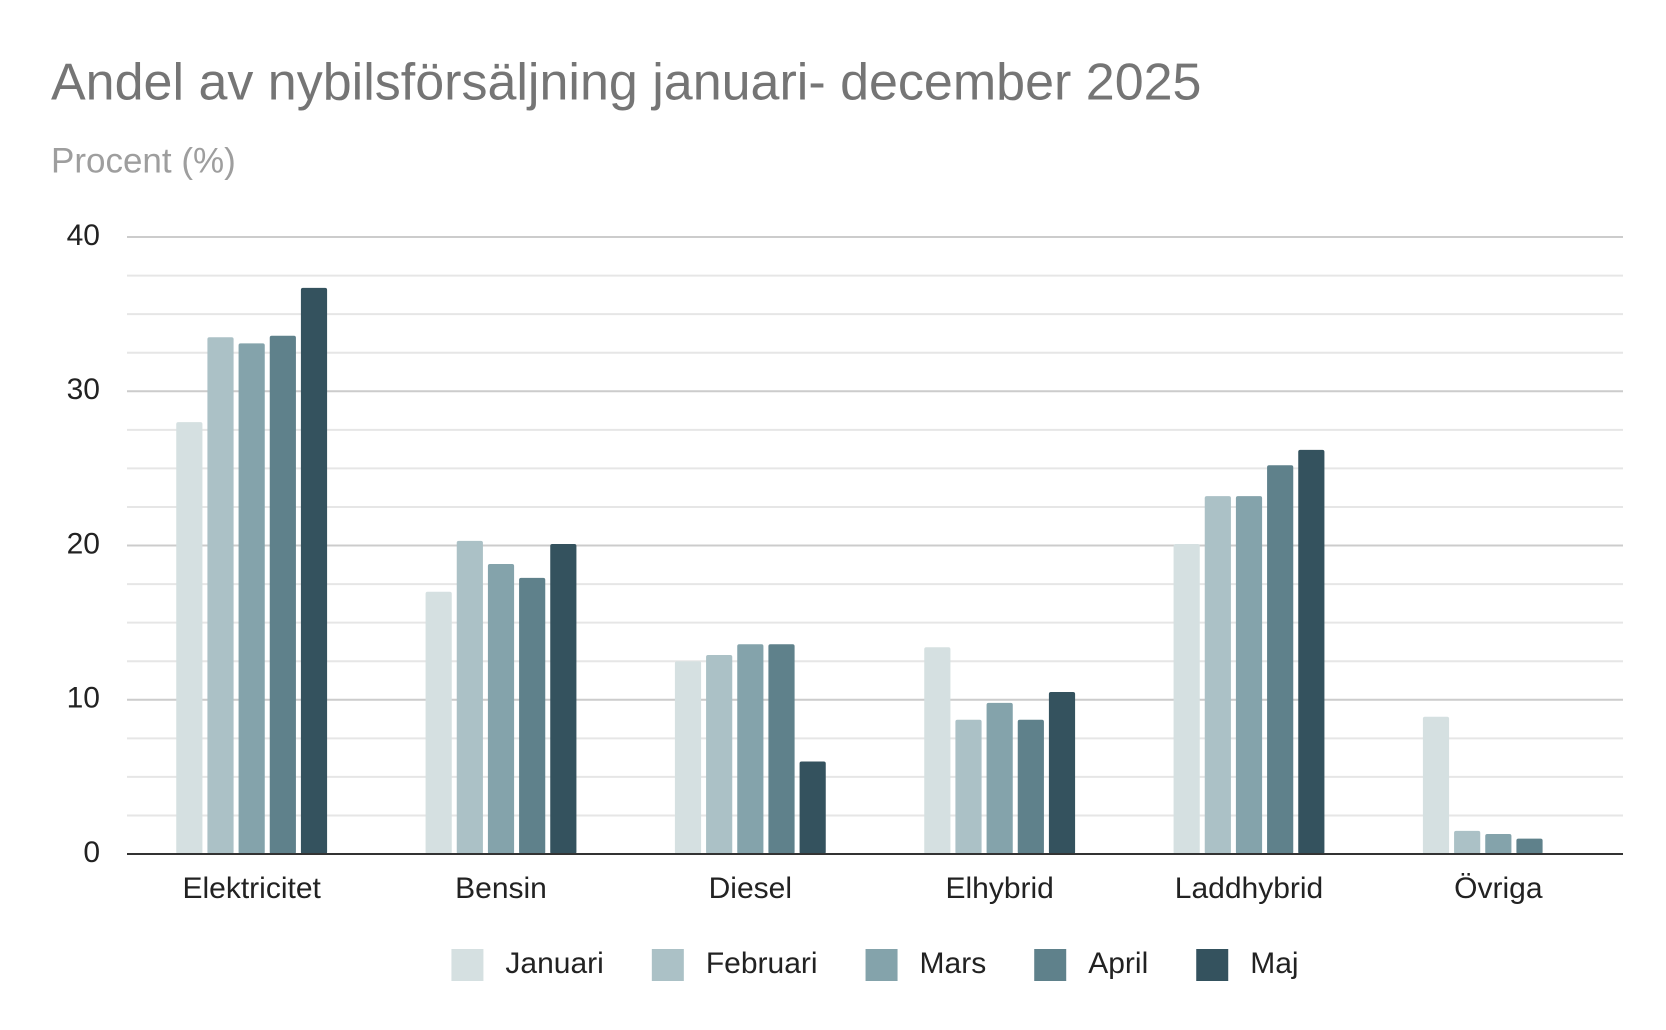  I want to click on x-tick-label: Elektricitet, so click(251, 888).